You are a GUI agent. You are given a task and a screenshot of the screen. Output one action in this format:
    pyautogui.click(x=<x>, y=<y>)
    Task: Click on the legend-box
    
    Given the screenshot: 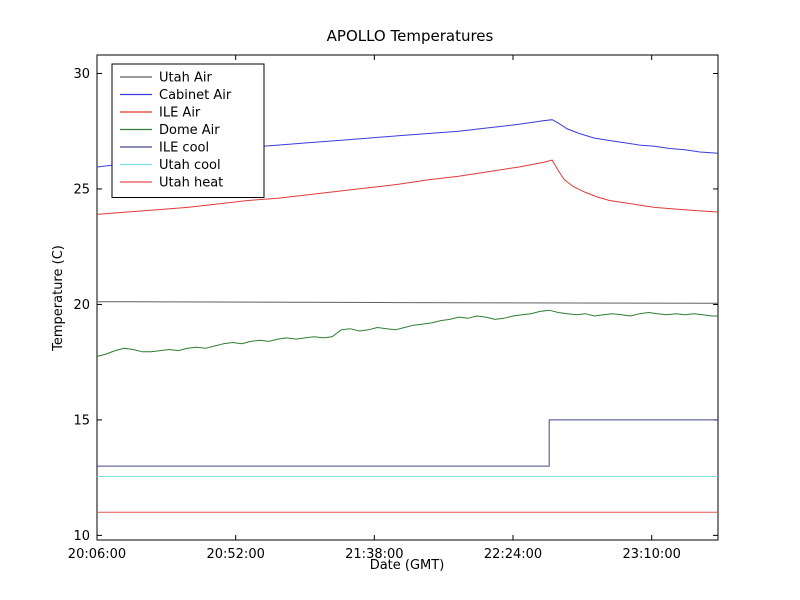 What is the action you would take?
    pyautogui.click(x=188, y=130)
    